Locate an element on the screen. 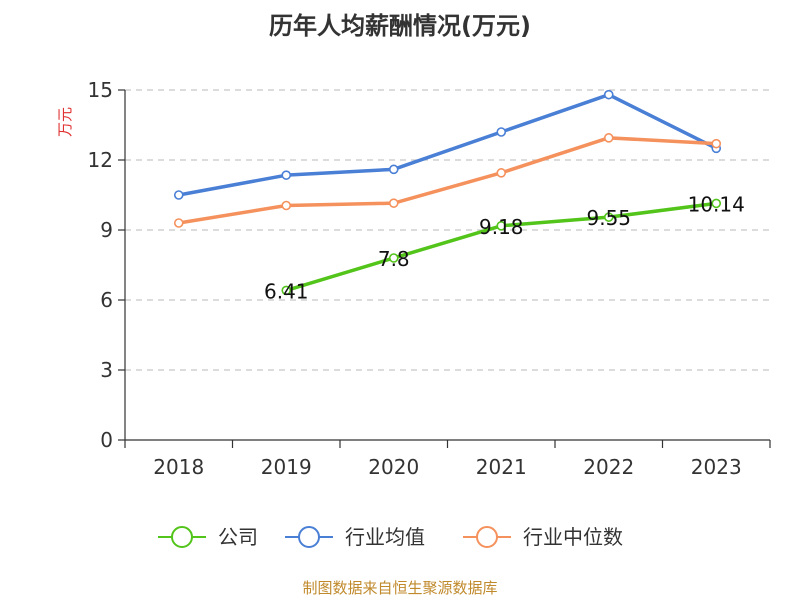 This screenshot has width=800, height=600. y-tick-label: 6 is located at coordinates (106, 300).